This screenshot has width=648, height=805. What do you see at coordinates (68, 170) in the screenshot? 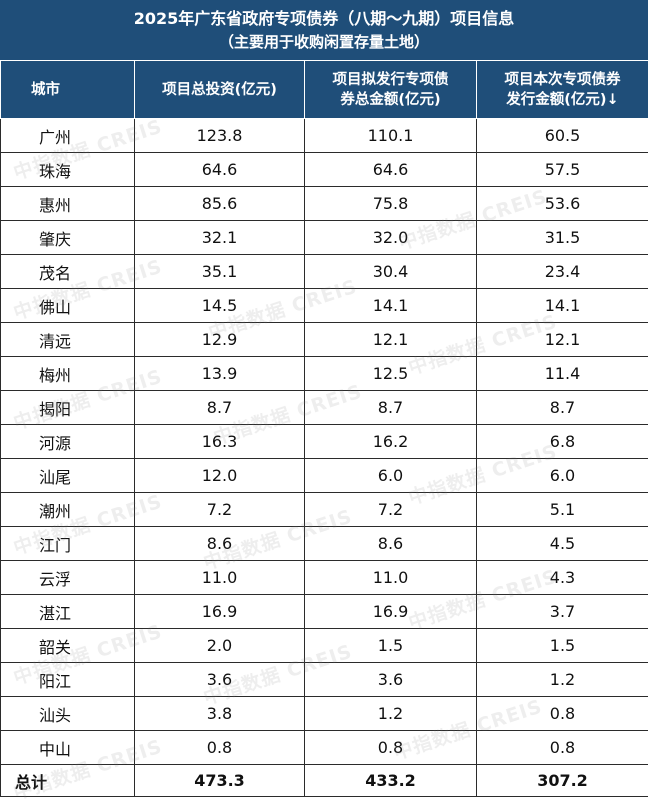
I see `cell-city: 珠海` at bounding box center [68, 170].